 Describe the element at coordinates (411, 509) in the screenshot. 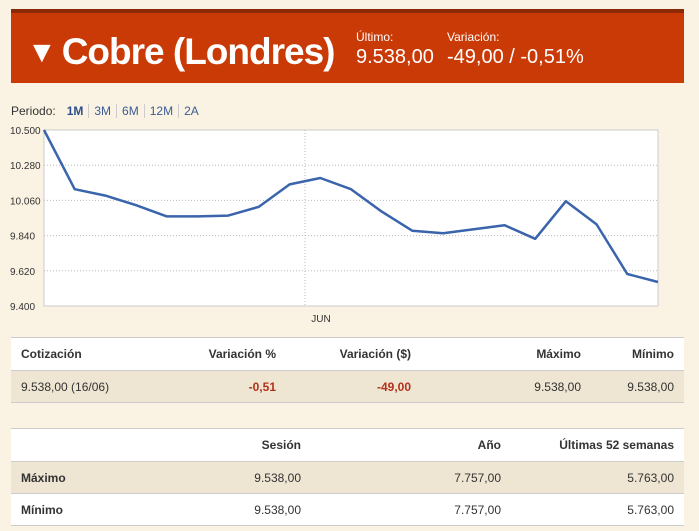

I see `ano-minimo: 7.757,00` at that location.